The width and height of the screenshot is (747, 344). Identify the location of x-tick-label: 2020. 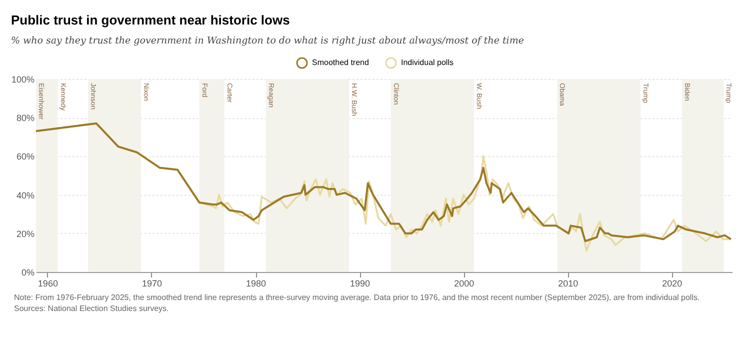
(672, 283).